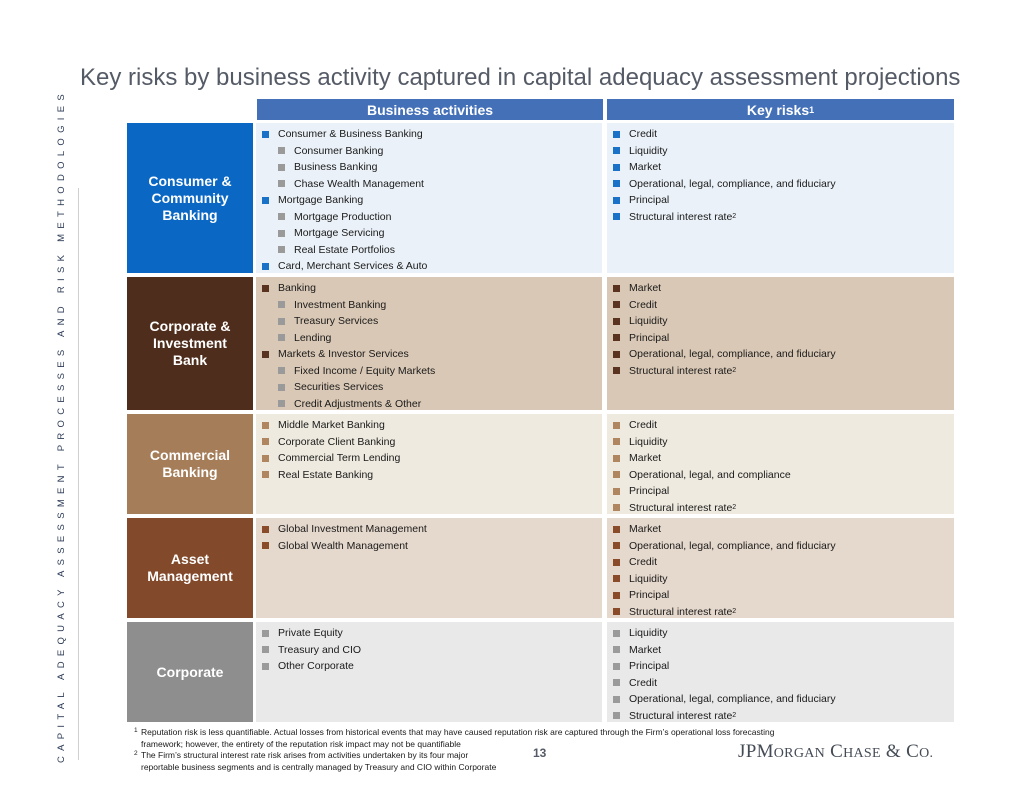  Describe the element at coordinates (643, 425) in the screenshot. I see `item-text: Credit` at that location.